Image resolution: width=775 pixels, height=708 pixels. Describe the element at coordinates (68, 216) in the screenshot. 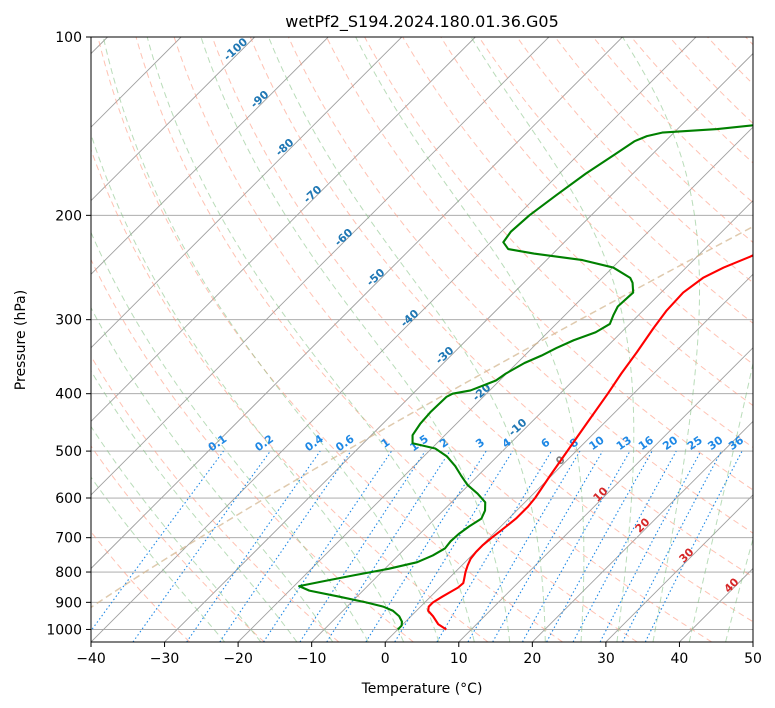

I see `y-tick-label: 200` at that location.